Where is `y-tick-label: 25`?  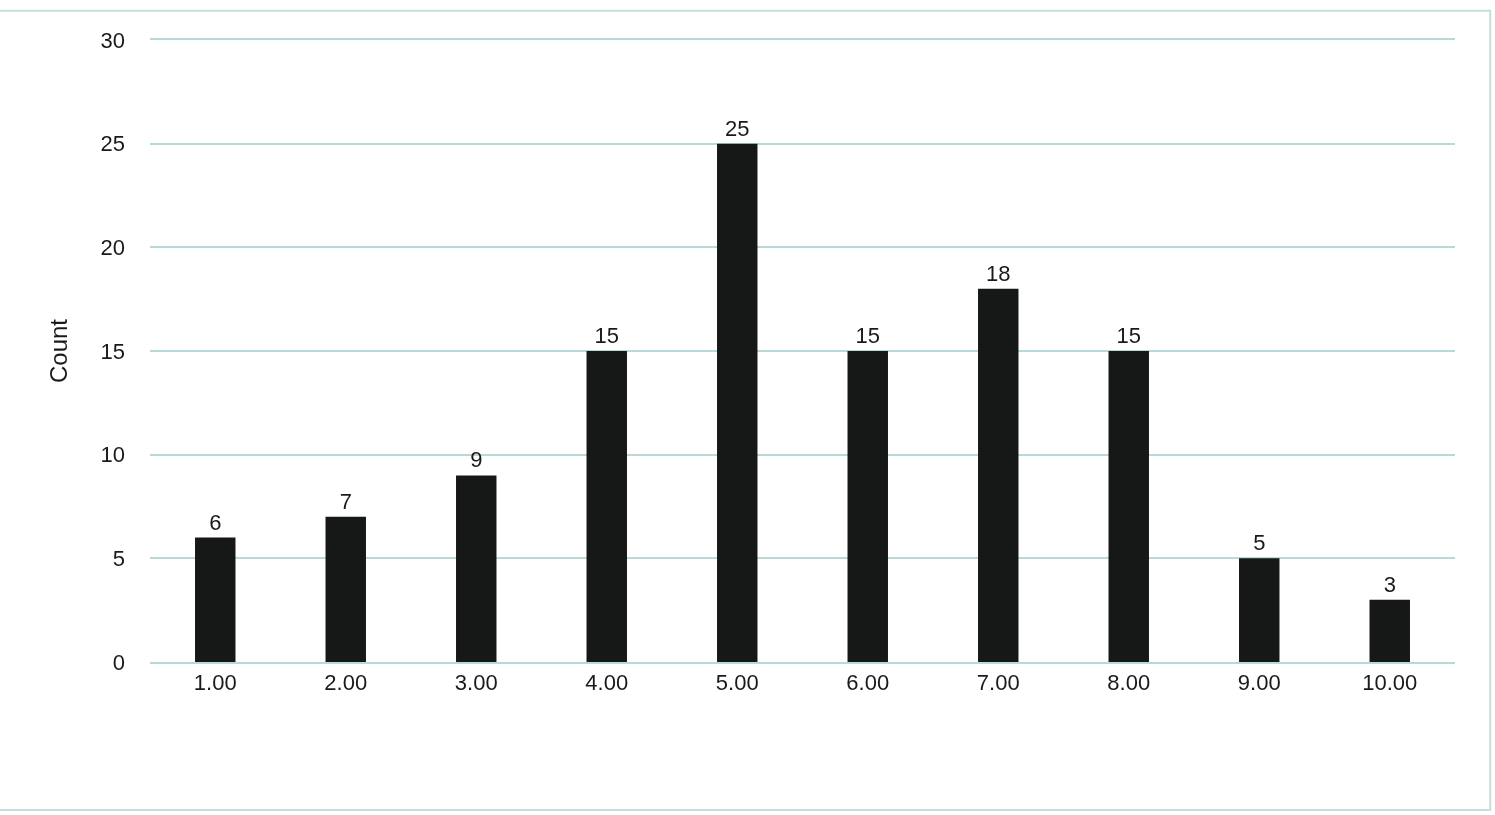
y-tick-label: 25 is located at coordinates (112, 144).